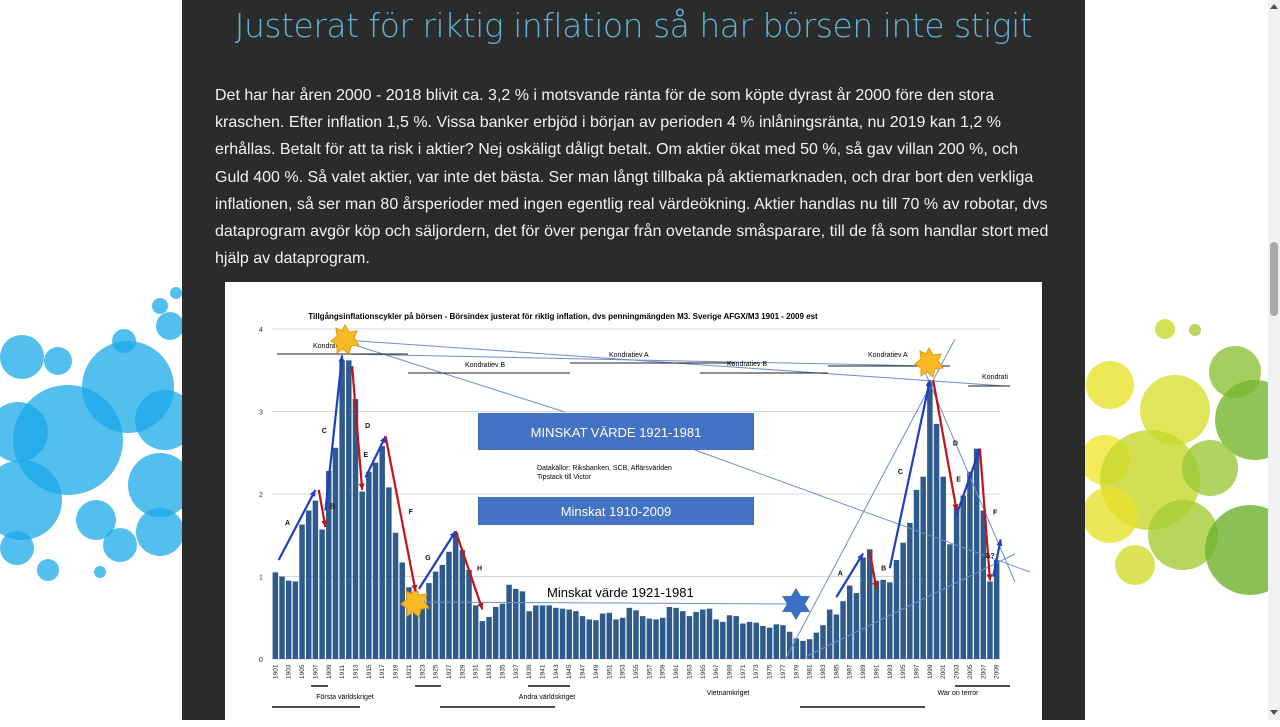 The width and height of the screenshot is (1280, 727). What do you see at coordinates (569, 671) in the screenshot?
I see `x-tick-label: 1945` at bounding box center [569, 671].